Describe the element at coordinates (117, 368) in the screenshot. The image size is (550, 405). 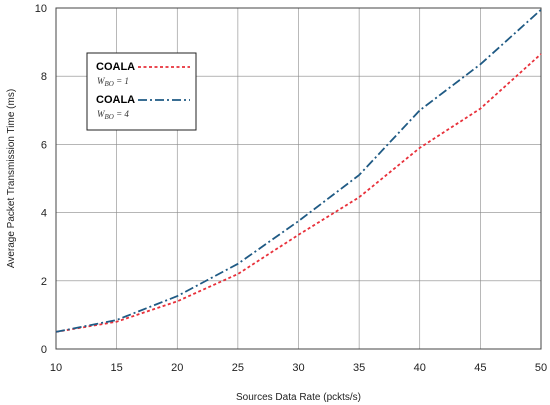
I see `x-tick-label: 15` at that location.